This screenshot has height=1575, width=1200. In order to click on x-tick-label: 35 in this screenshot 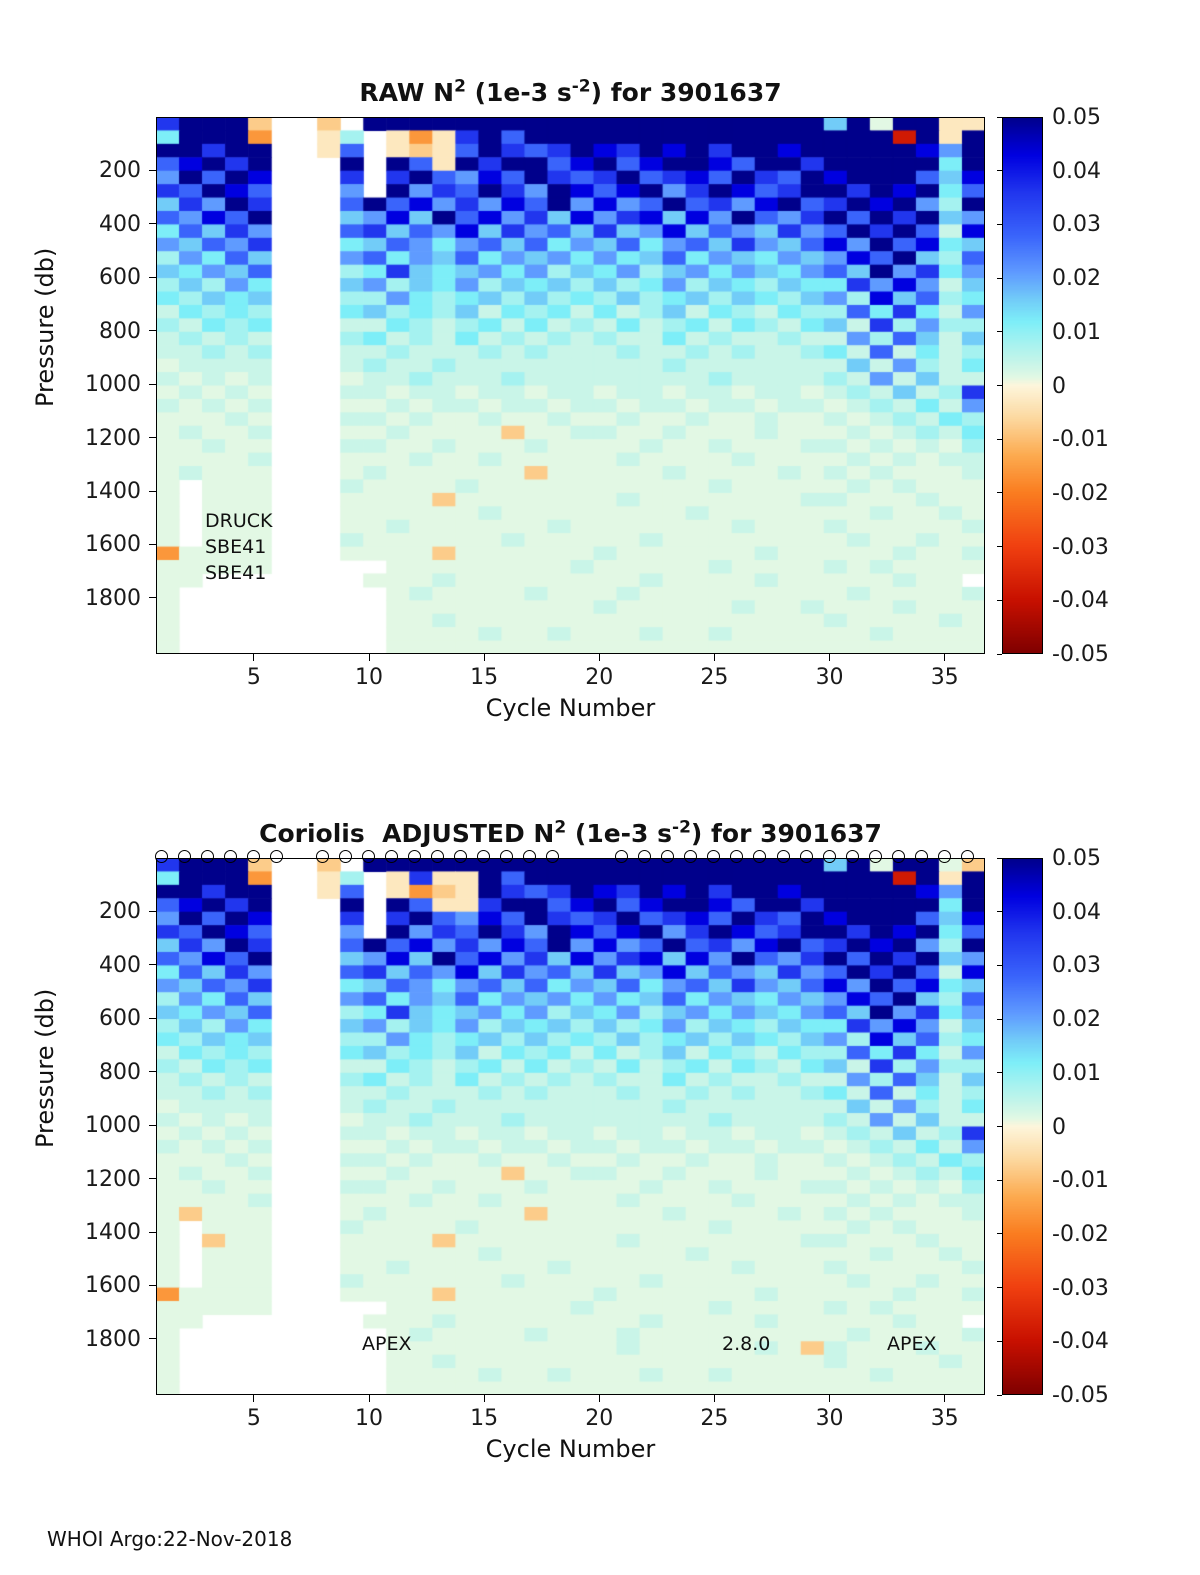, I will do `click(944, 1418)`.